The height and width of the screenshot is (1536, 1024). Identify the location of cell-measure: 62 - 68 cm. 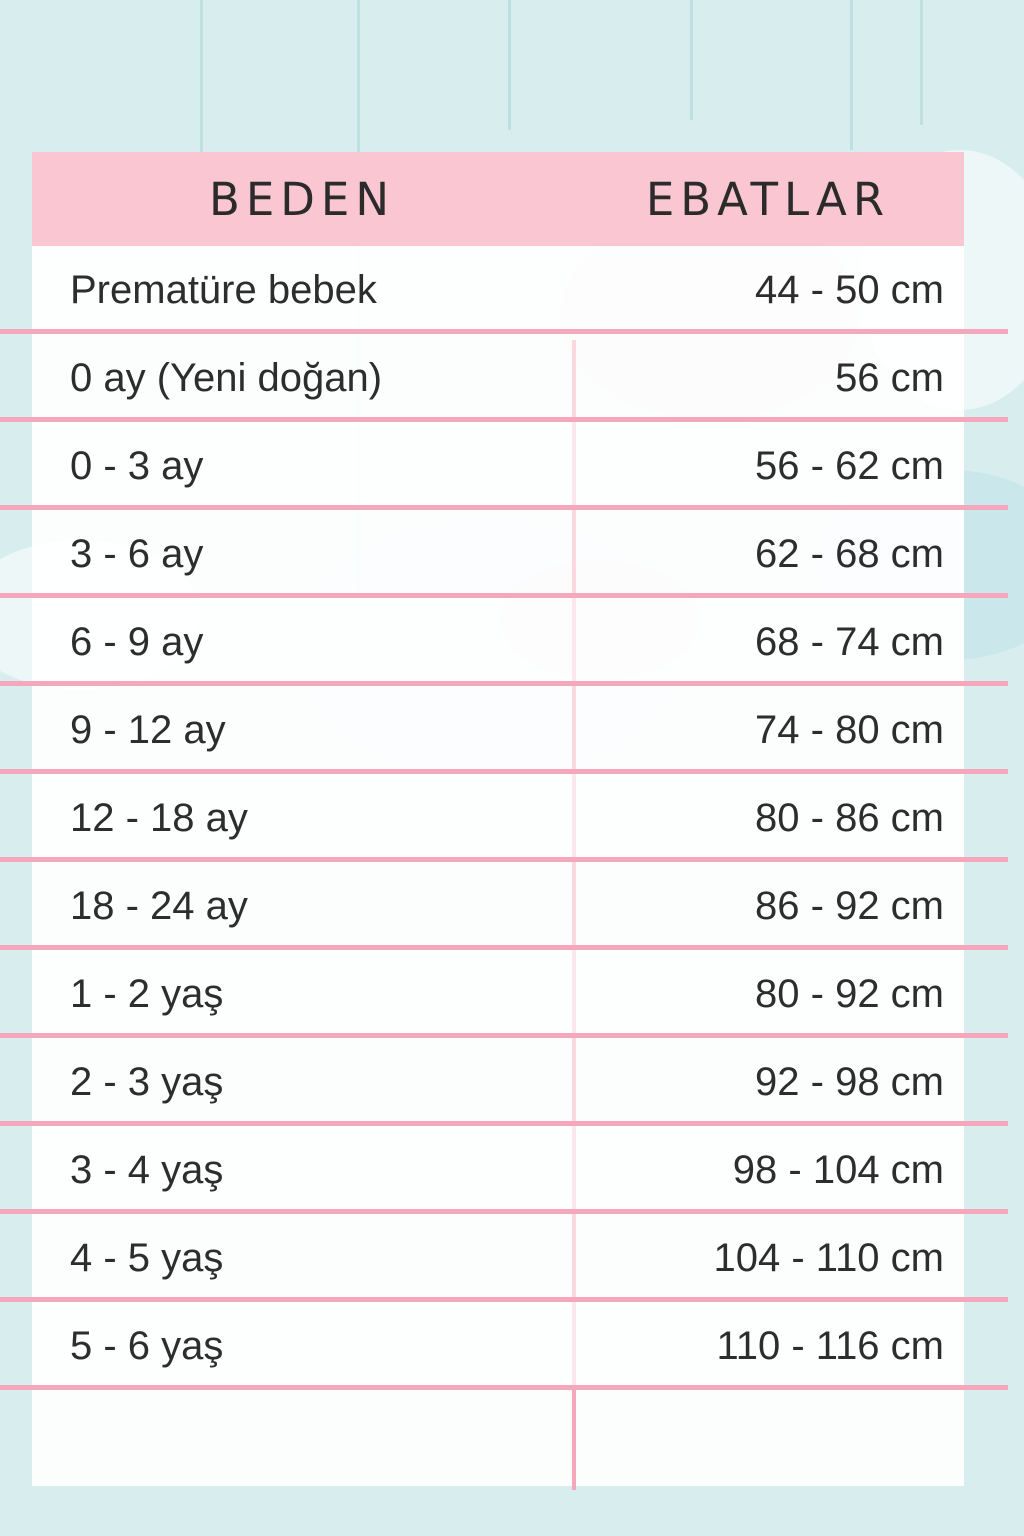
(849, 553).